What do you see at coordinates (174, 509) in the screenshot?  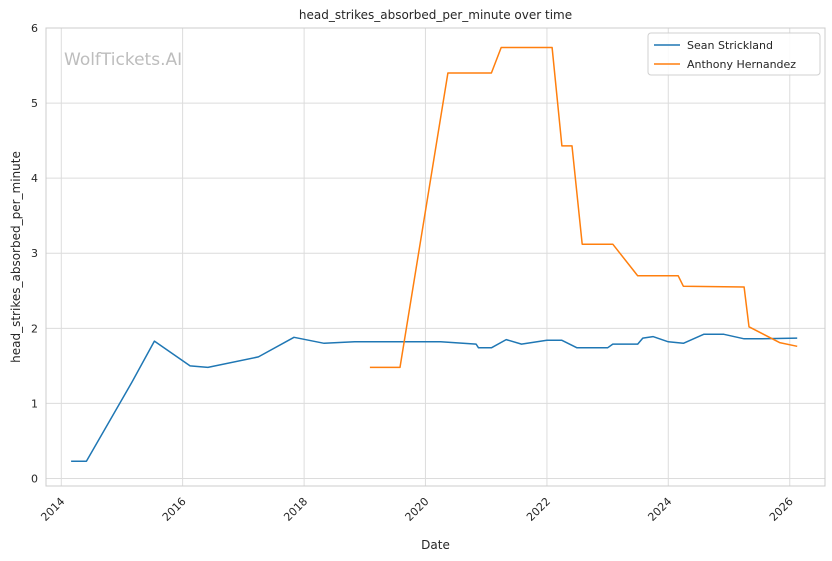 I see `x-tick-label: 2016` at bounding box center [174, 509].